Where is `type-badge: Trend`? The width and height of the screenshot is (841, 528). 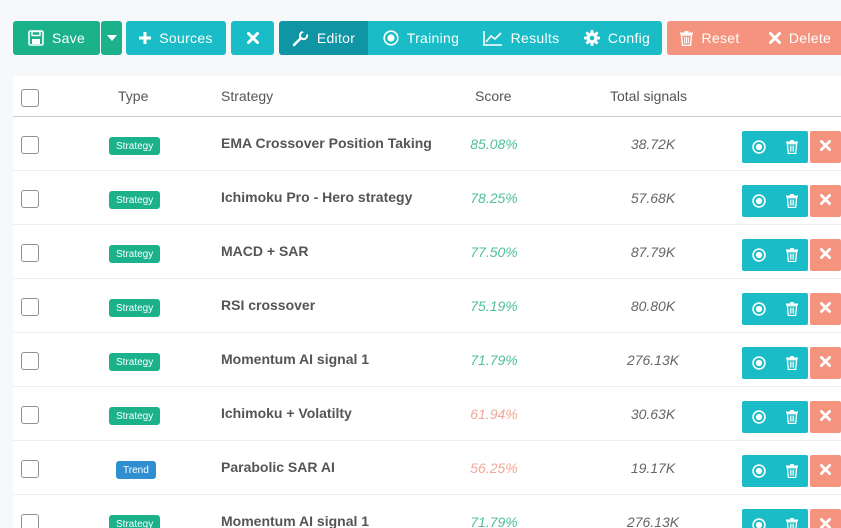
type-badge: Trend is located at coordinates (136, 470).